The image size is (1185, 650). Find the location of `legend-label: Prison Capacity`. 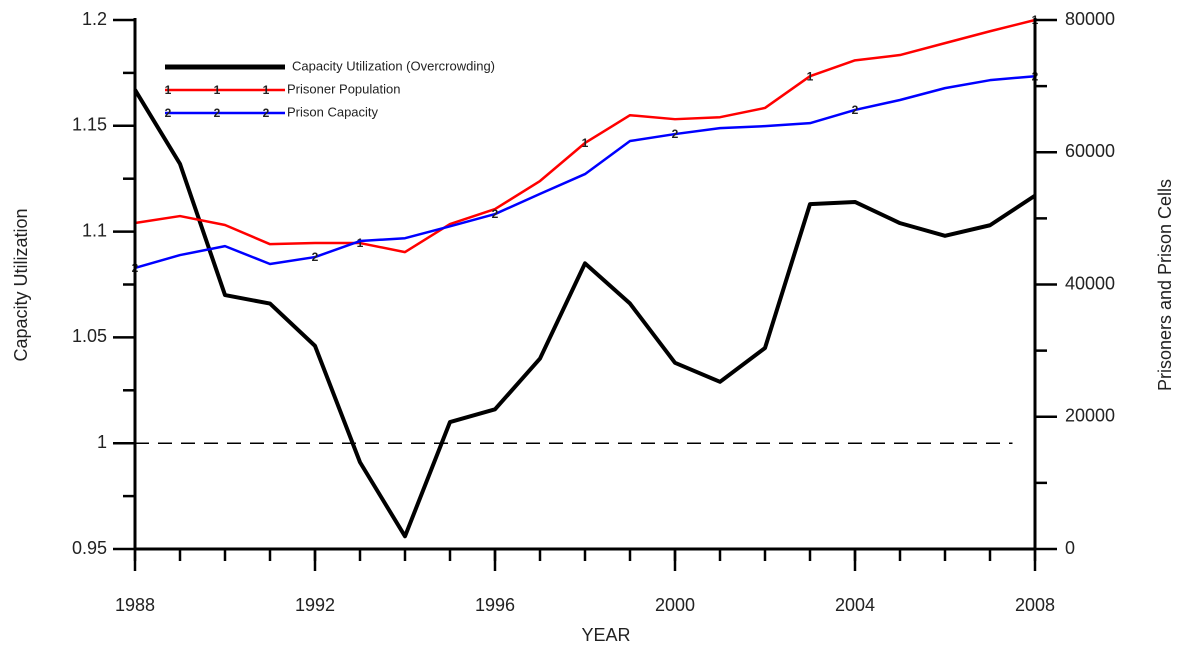

legend-label: Prison Capacity is located at coordinates (333, 111).